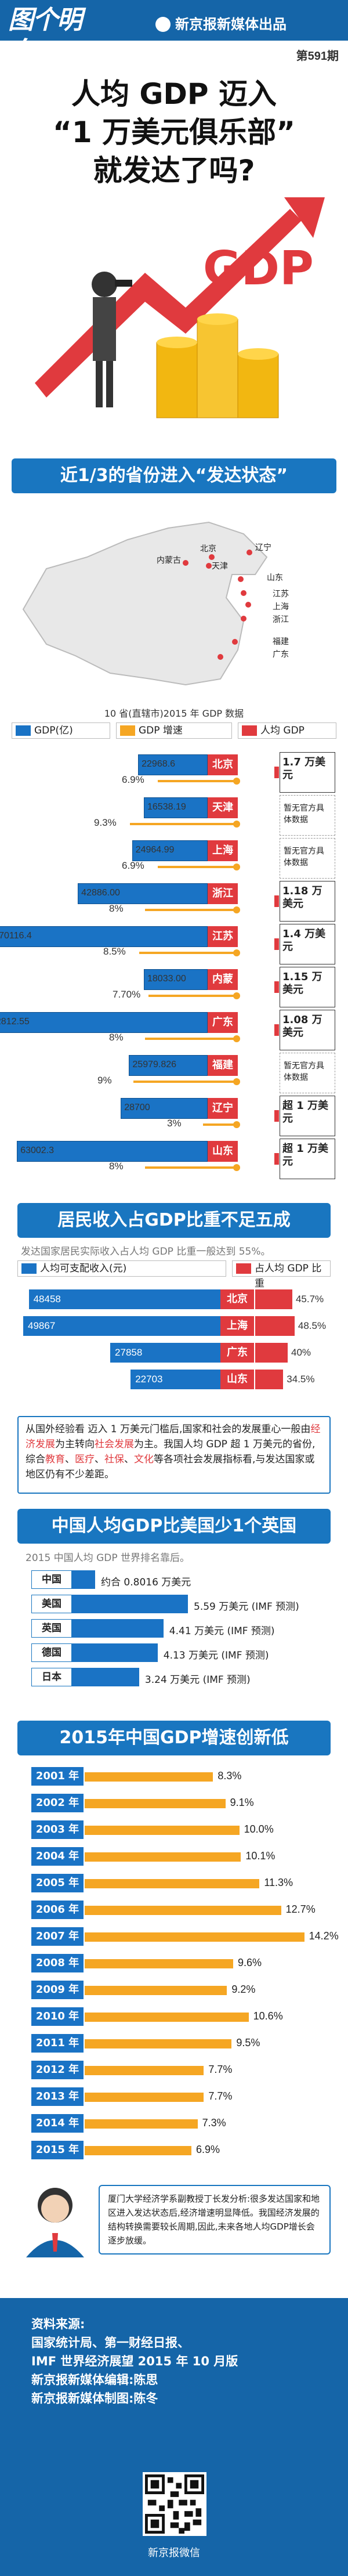 Image resolution: width=348 pixels, height=2576 pixels. Describe the element at coordinates (176, 1579) in the screenshot. I see `country-row: 中国 约合 0.8016 万美元` at that location.